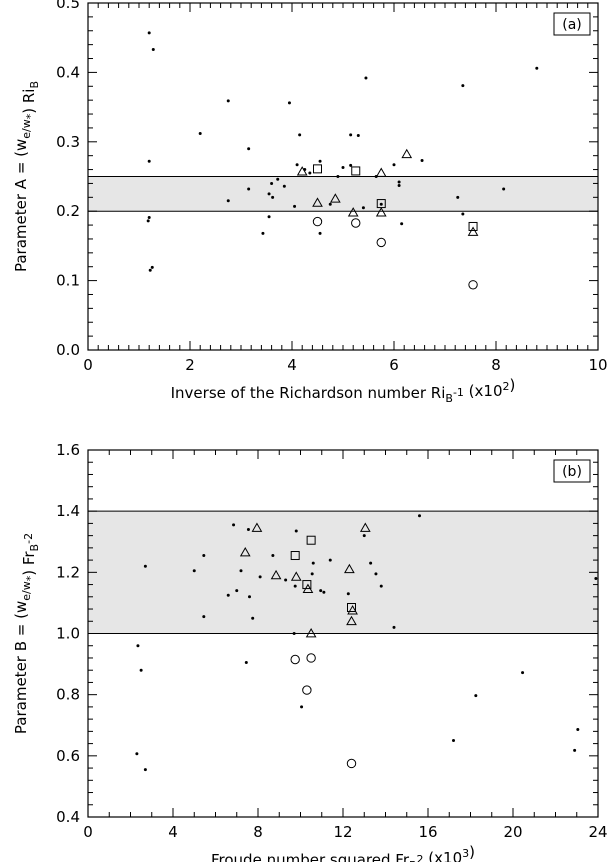  I want to click on y-tick-label: 0.1, so click(68, 281).